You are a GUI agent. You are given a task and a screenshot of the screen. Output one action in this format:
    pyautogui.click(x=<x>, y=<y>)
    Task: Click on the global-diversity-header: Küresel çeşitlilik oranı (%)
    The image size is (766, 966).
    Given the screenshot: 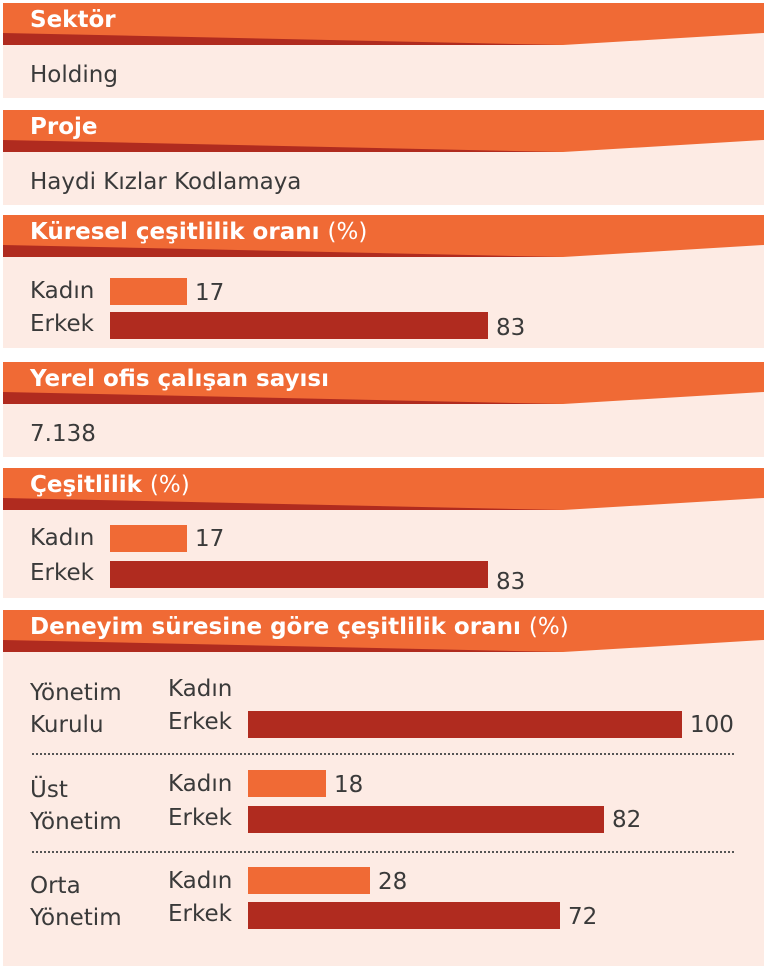 What is the action you would take?
    pyautogui.click(x=383, y=236)
    